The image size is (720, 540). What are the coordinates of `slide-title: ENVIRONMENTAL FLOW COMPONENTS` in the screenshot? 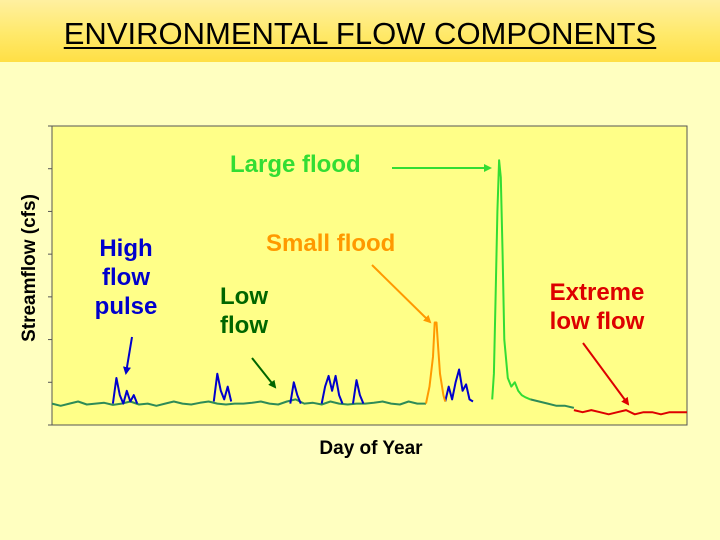 It's located at (360, 33).